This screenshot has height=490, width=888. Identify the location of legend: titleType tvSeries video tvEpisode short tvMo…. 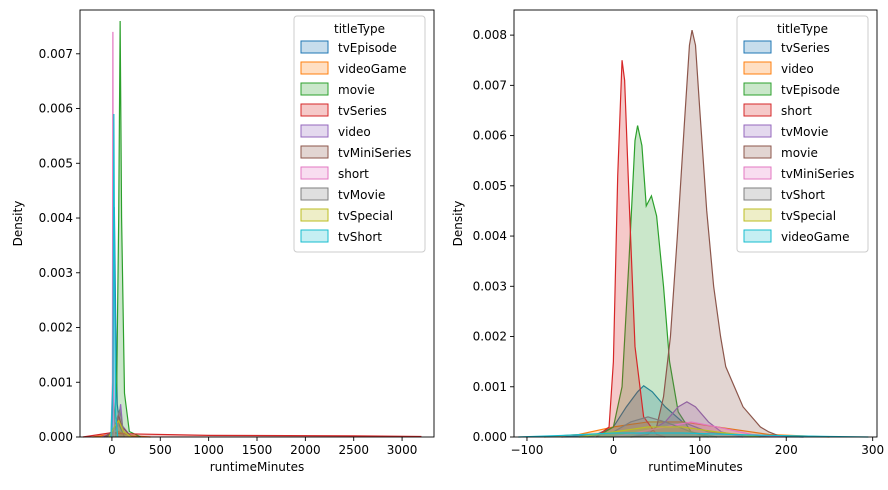
(802, 134).